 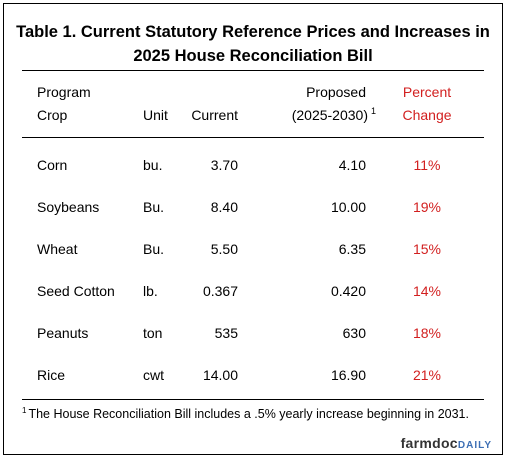 What do you see at coordinates (427, 165) in the screenshot?
I see `cell-percent-change: 11%` at bounding box center [427, 165].